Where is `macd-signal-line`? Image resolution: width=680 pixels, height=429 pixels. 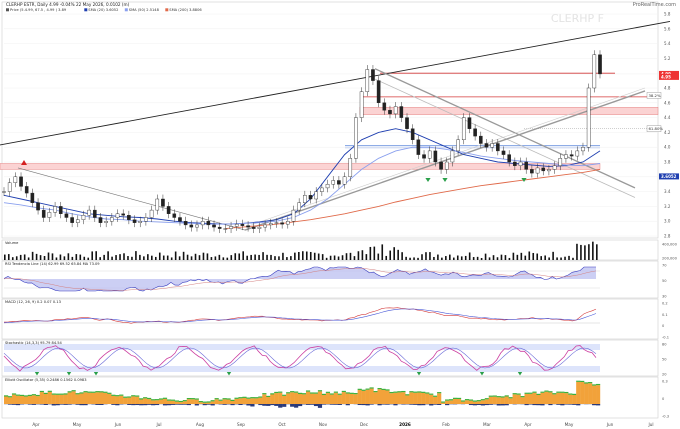 macd-signal-line is located at coordinates (300, 316).